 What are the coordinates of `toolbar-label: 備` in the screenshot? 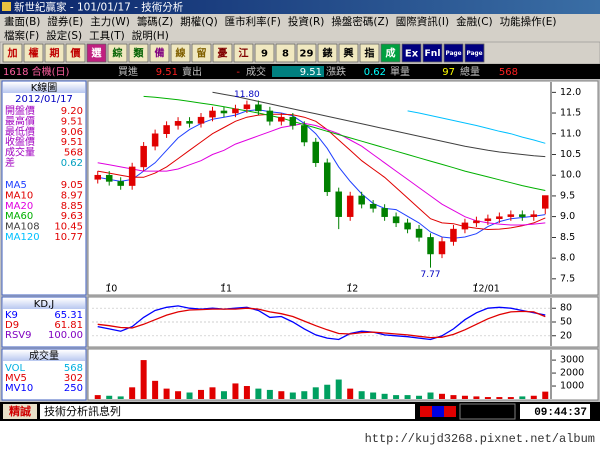 It's located at (160, 53).